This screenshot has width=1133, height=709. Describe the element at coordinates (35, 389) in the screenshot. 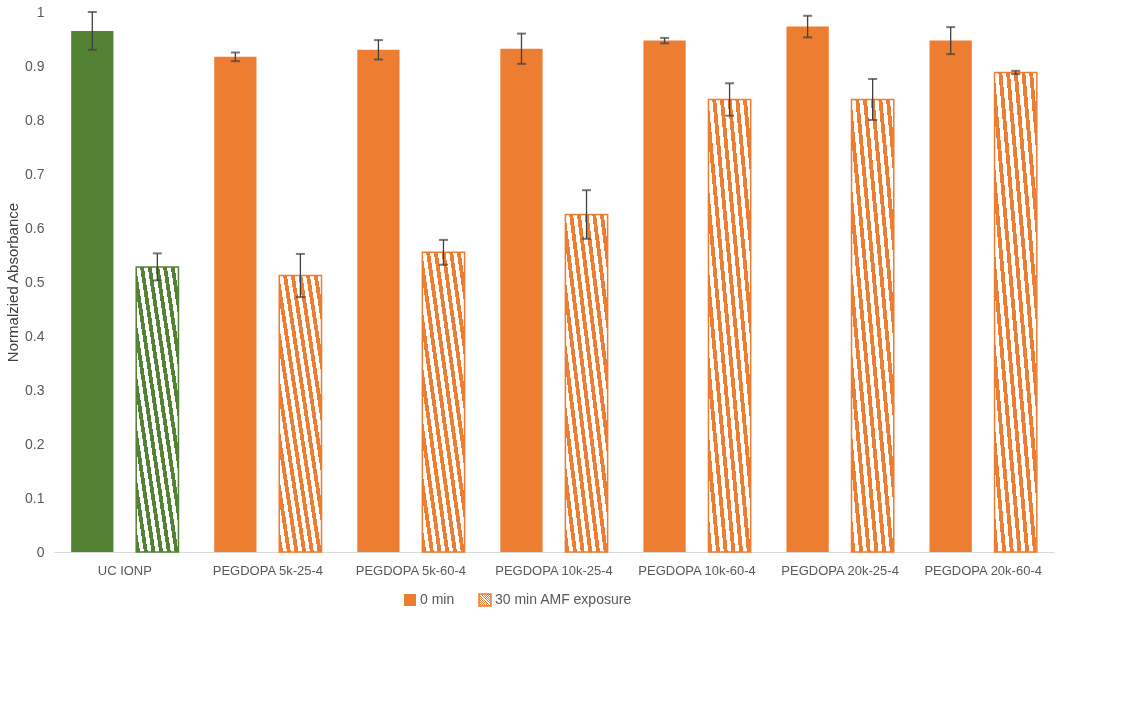

I see `y-tick-label: 0.3` at that location.